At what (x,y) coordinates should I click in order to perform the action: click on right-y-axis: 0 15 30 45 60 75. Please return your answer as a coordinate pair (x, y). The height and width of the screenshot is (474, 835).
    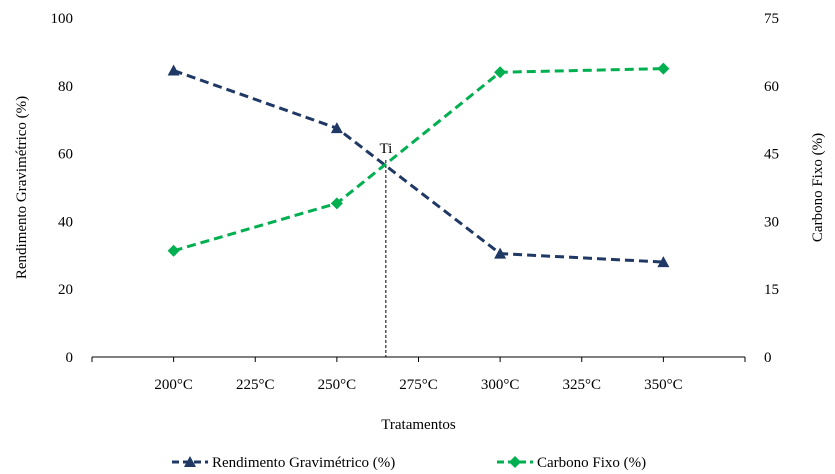
    Looking at the image, I should click on (771, 188).